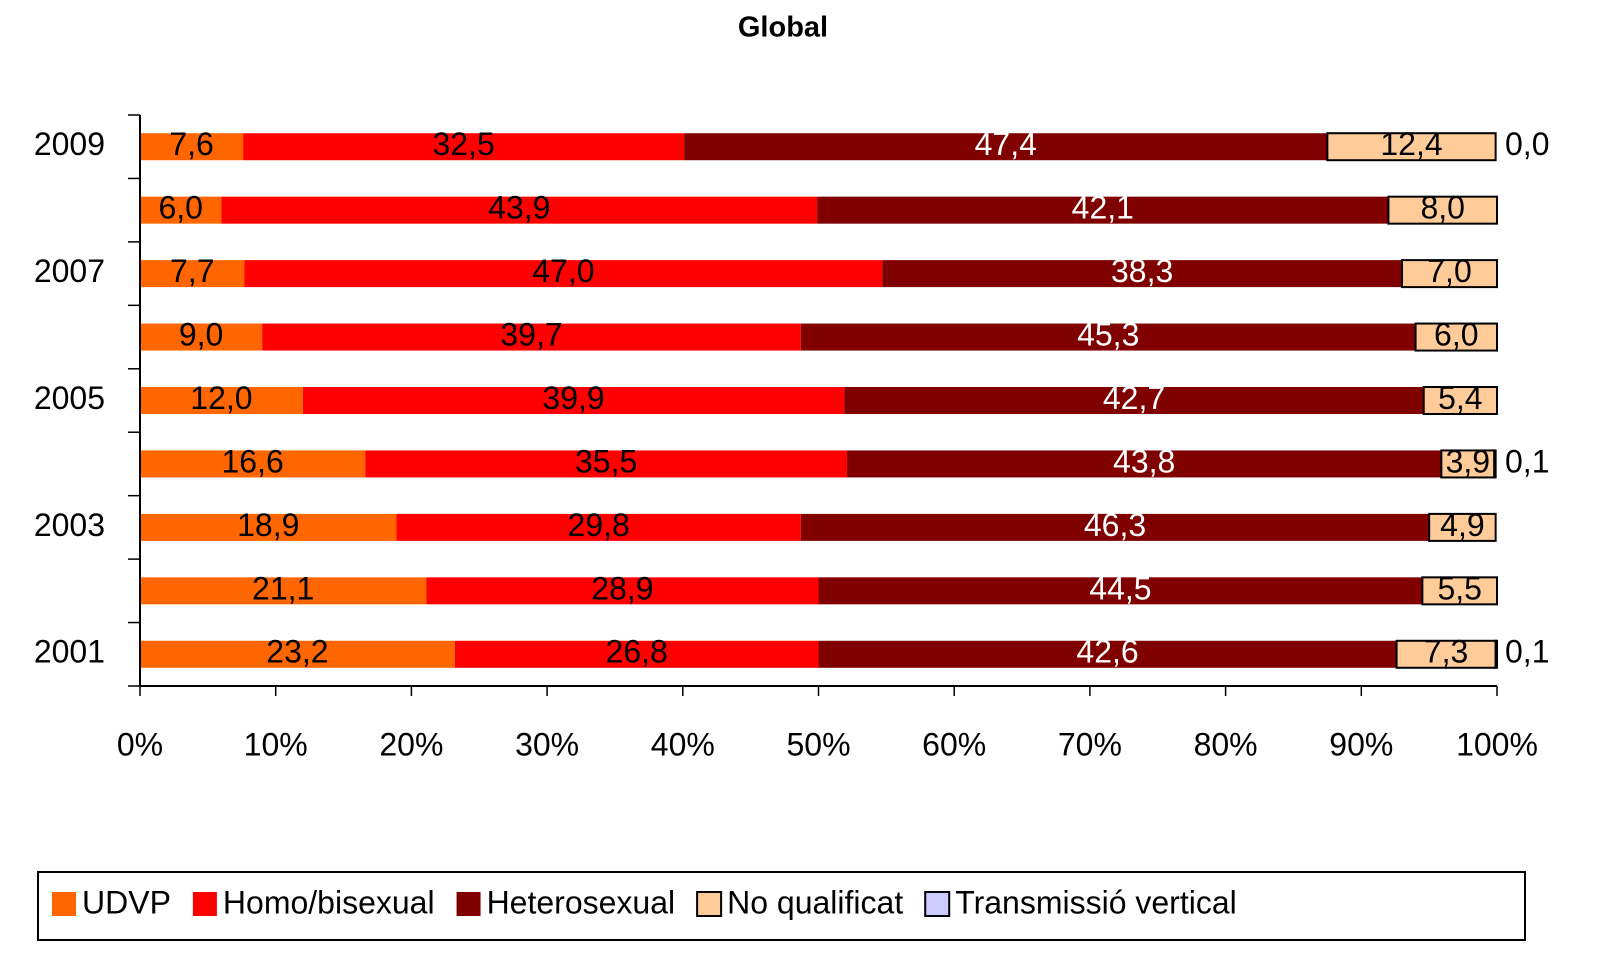  Describe the element at coordinates (411, 744) in the screenshot. I see `x-tick-label: 20%` at that location.